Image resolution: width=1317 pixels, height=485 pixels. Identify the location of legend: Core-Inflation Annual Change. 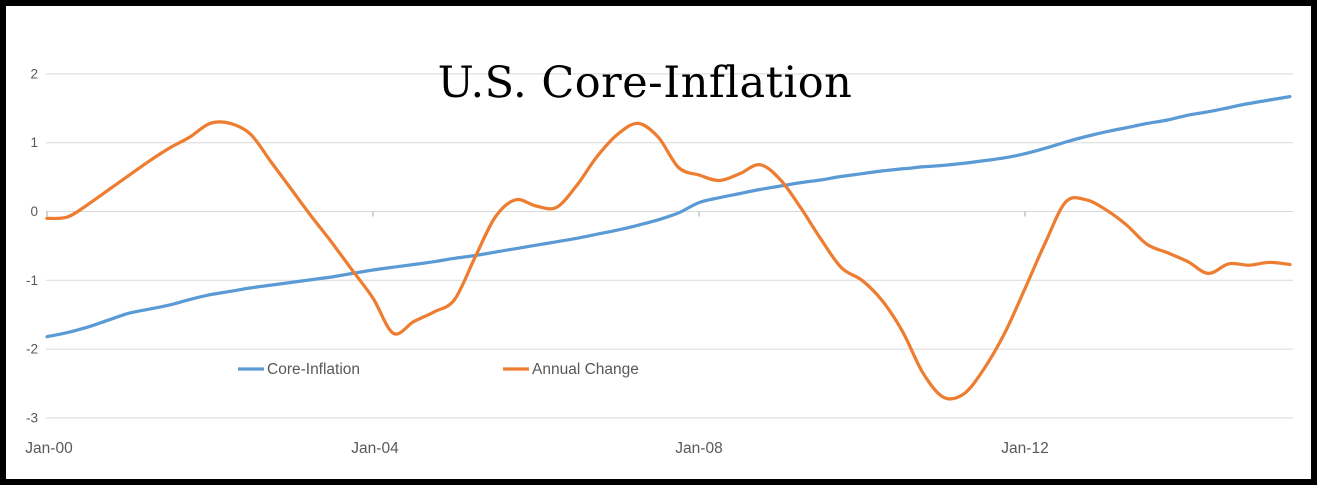
(438, 369).